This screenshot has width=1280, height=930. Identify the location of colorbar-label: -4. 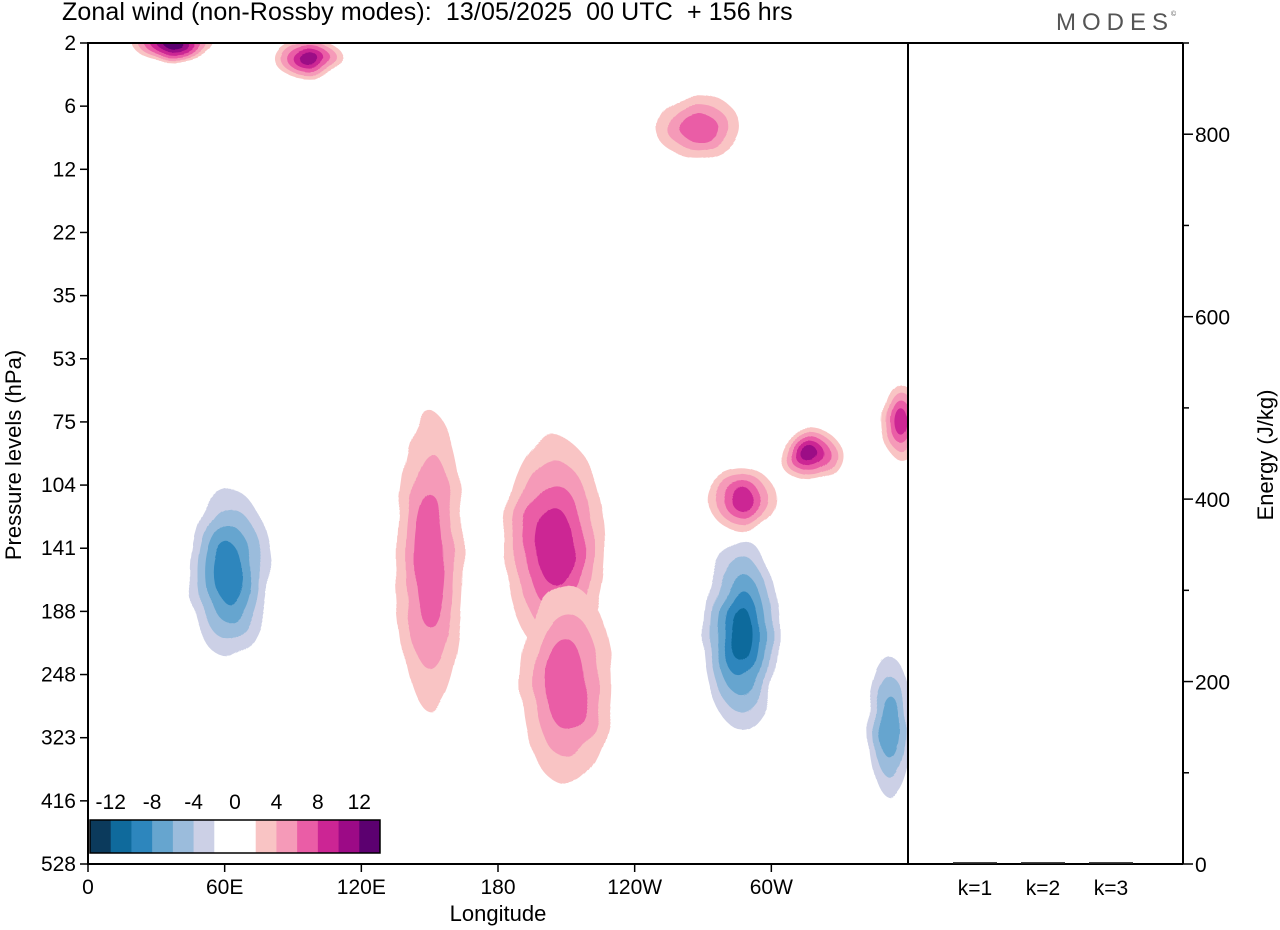
(193, 802).